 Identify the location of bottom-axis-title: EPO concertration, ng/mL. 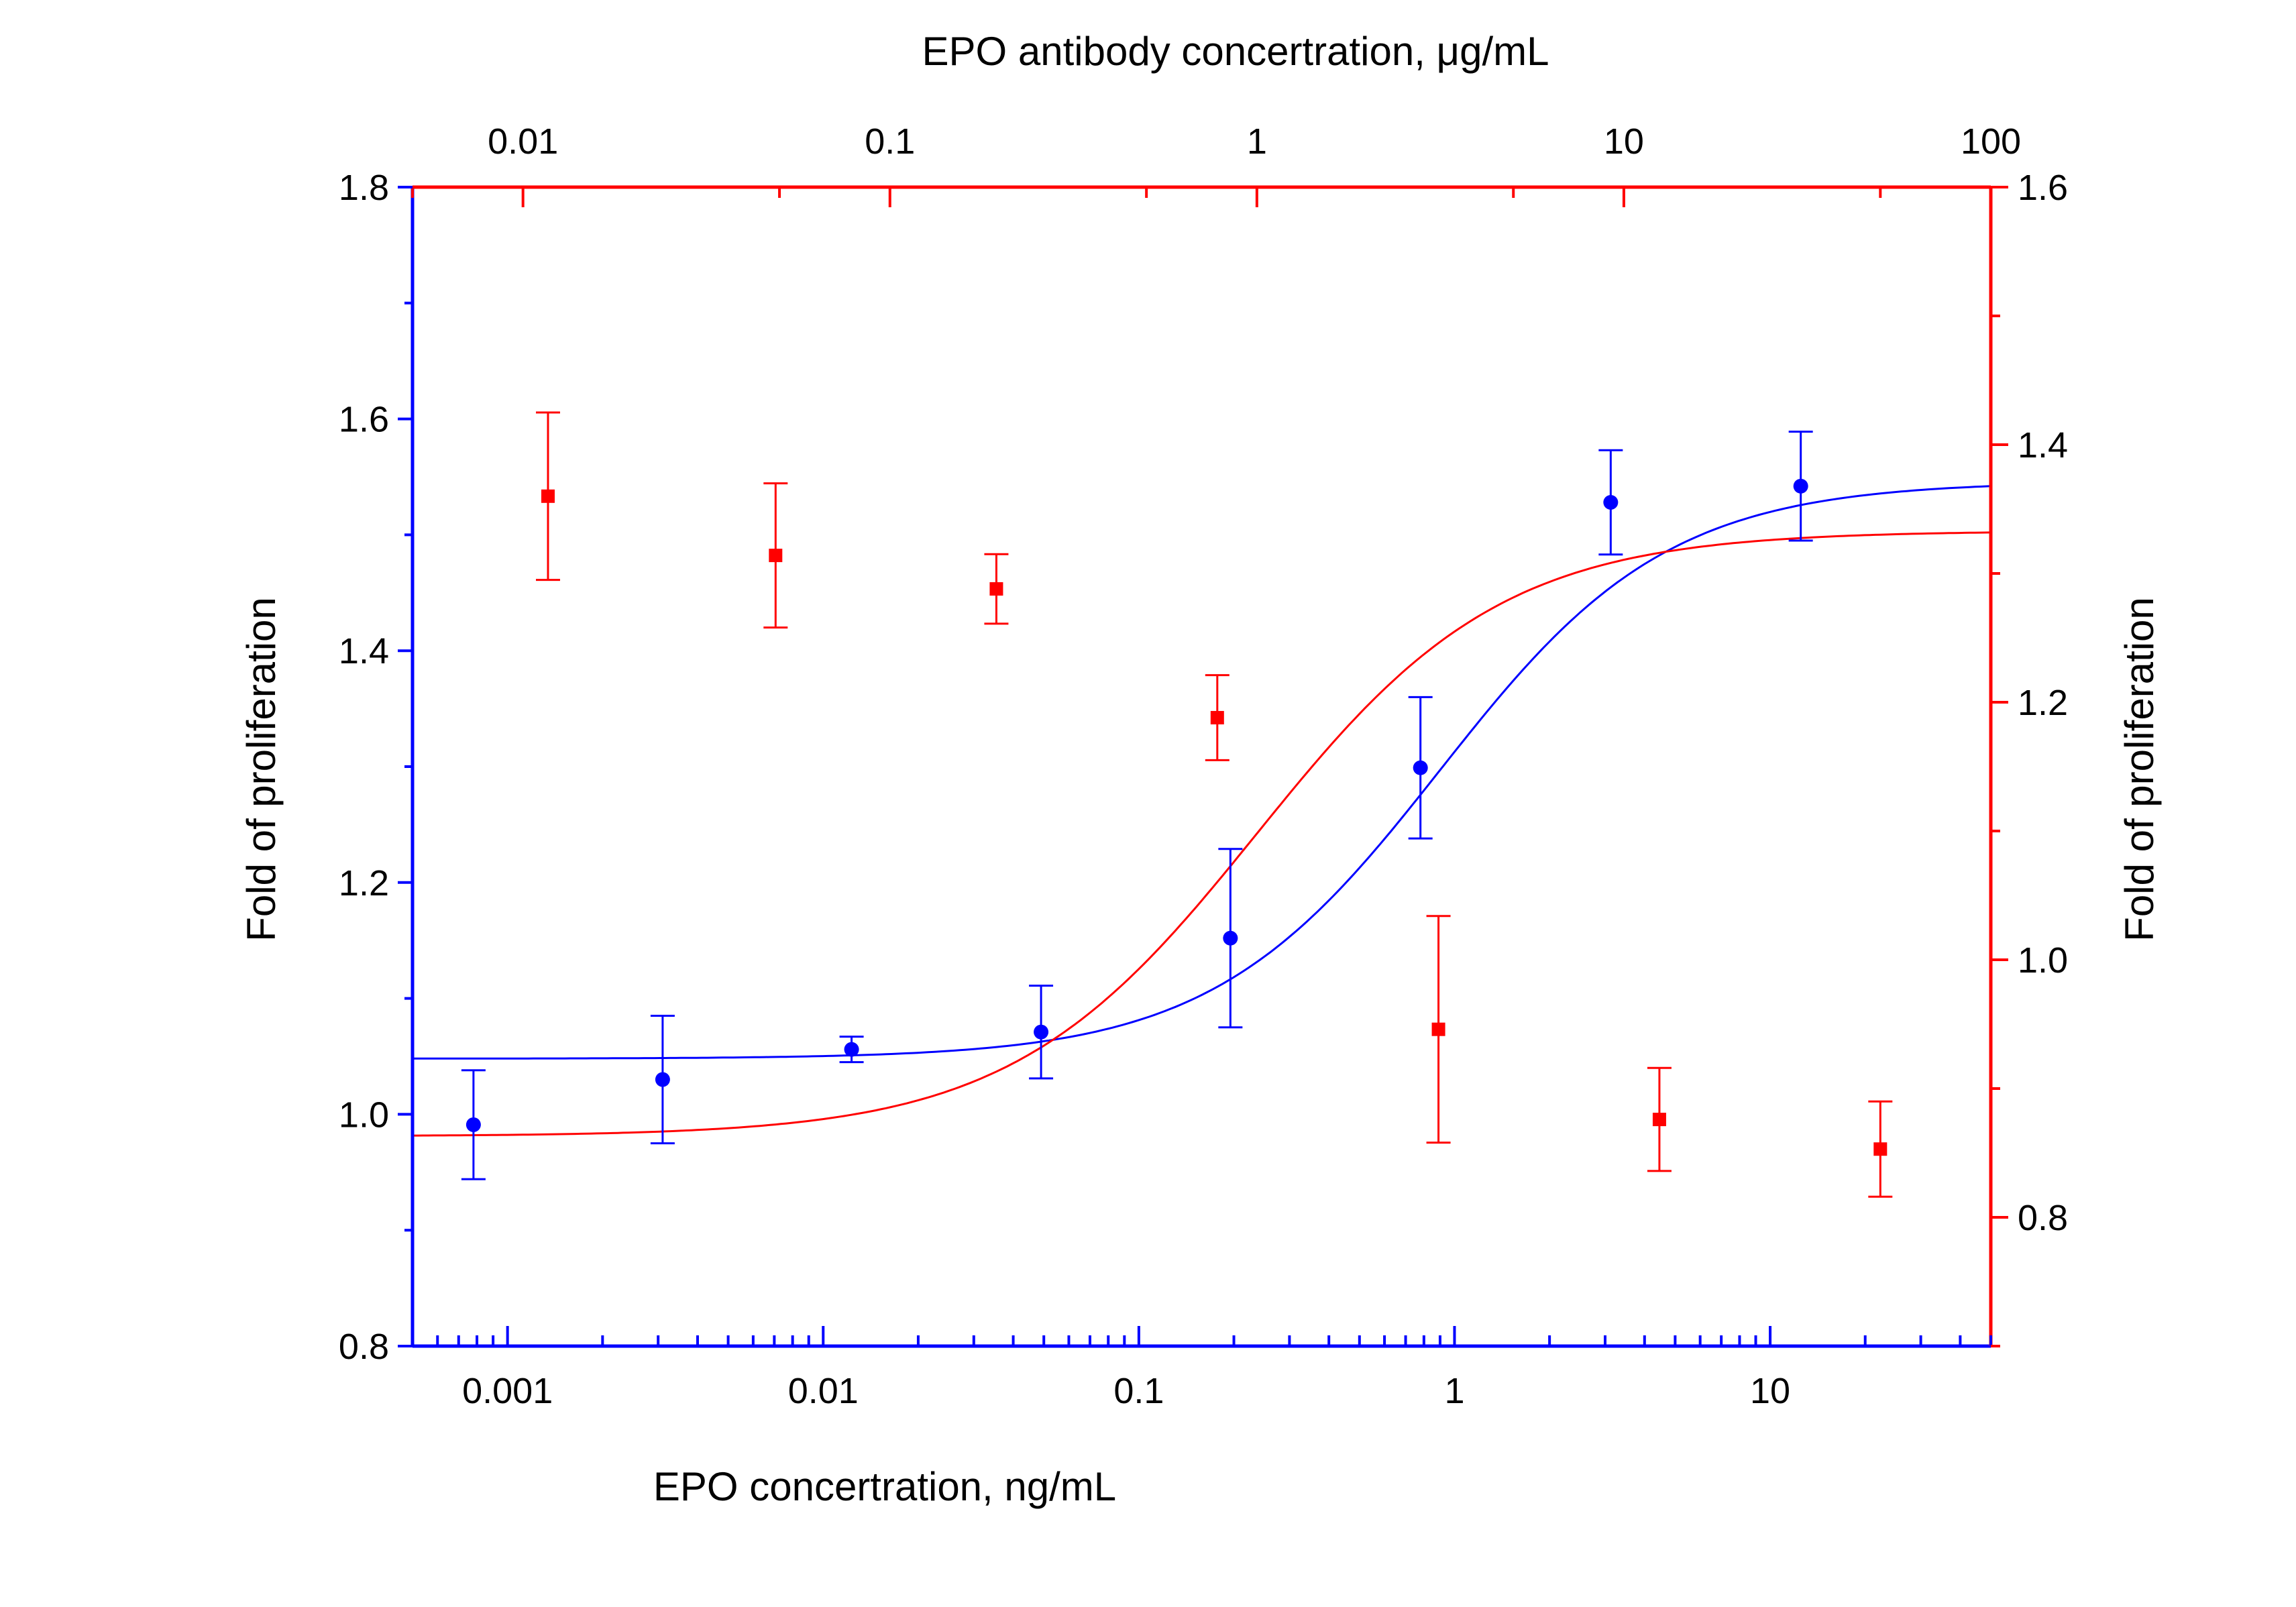
(885, 1486).